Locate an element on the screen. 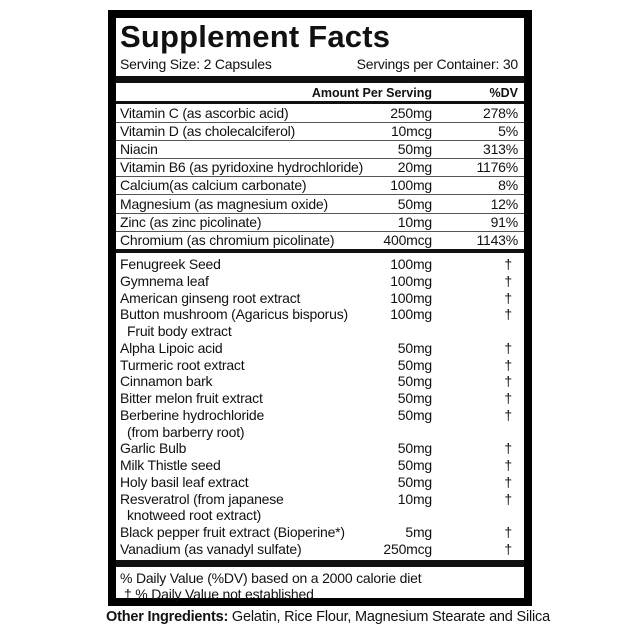 The image size is (640, 640). ingredient-row: Bitter melon fruit extract 50mg † is located at coordinates (320, 398).